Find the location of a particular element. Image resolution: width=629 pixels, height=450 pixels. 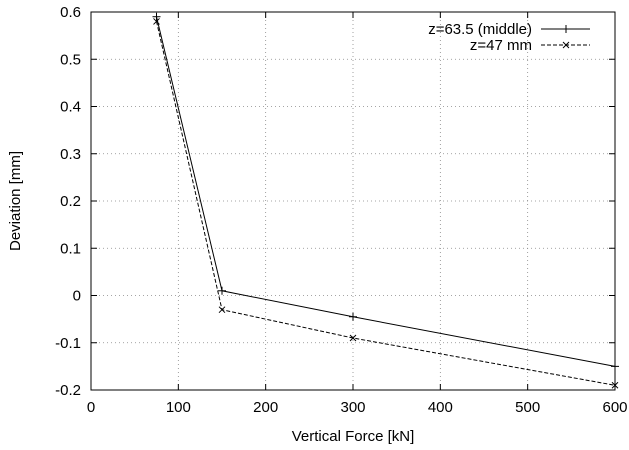

x-tick-label: 600 is located at coordinates (614, 407).